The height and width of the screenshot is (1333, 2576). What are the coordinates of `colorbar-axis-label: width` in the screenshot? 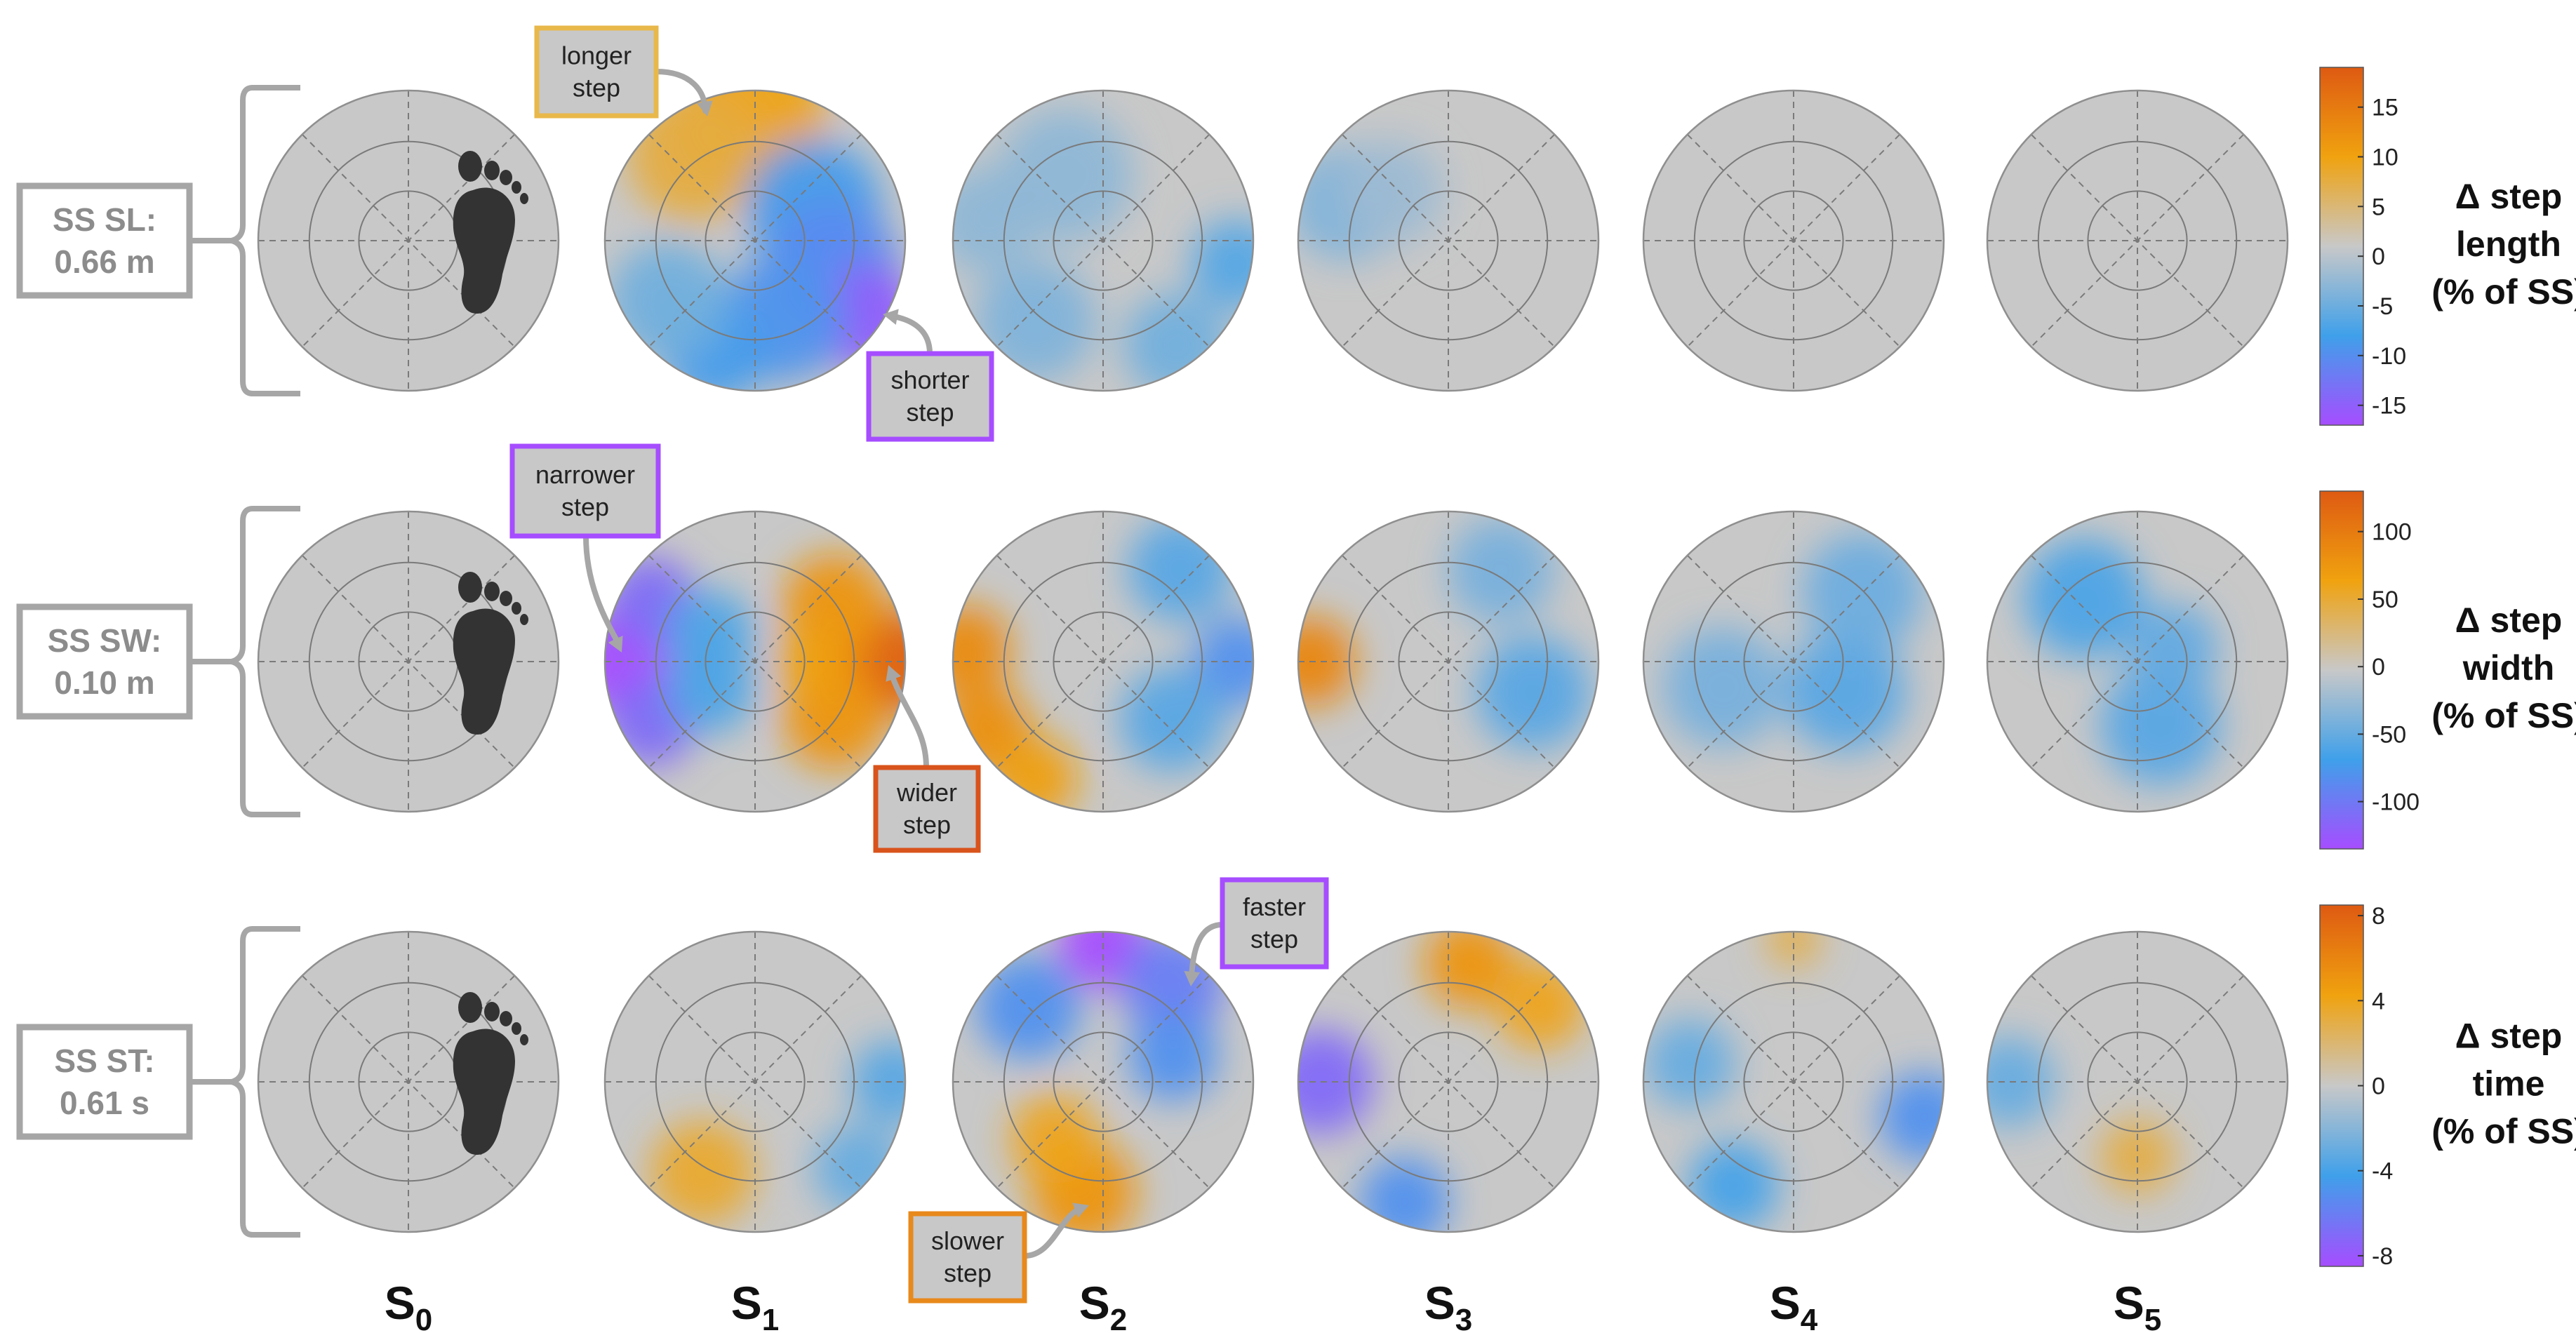 It's located at (2509, 668).